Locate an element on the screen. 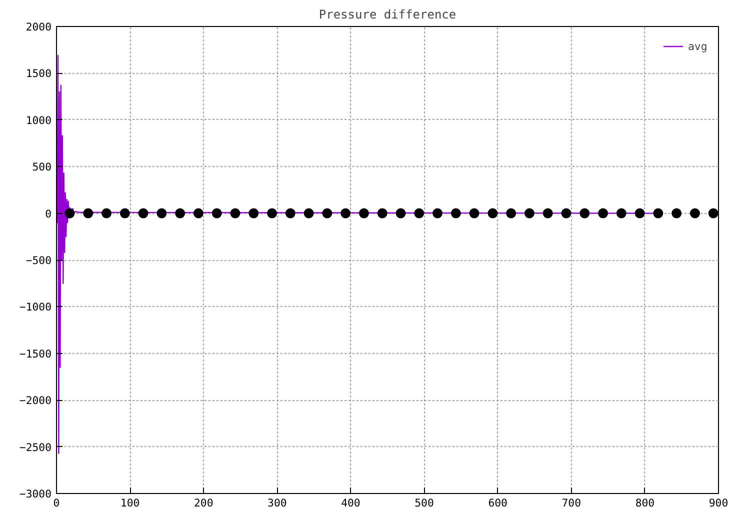 This screenshot has height=514, width=732. x-tick-label: 800 is located at coordinates (645, 503).